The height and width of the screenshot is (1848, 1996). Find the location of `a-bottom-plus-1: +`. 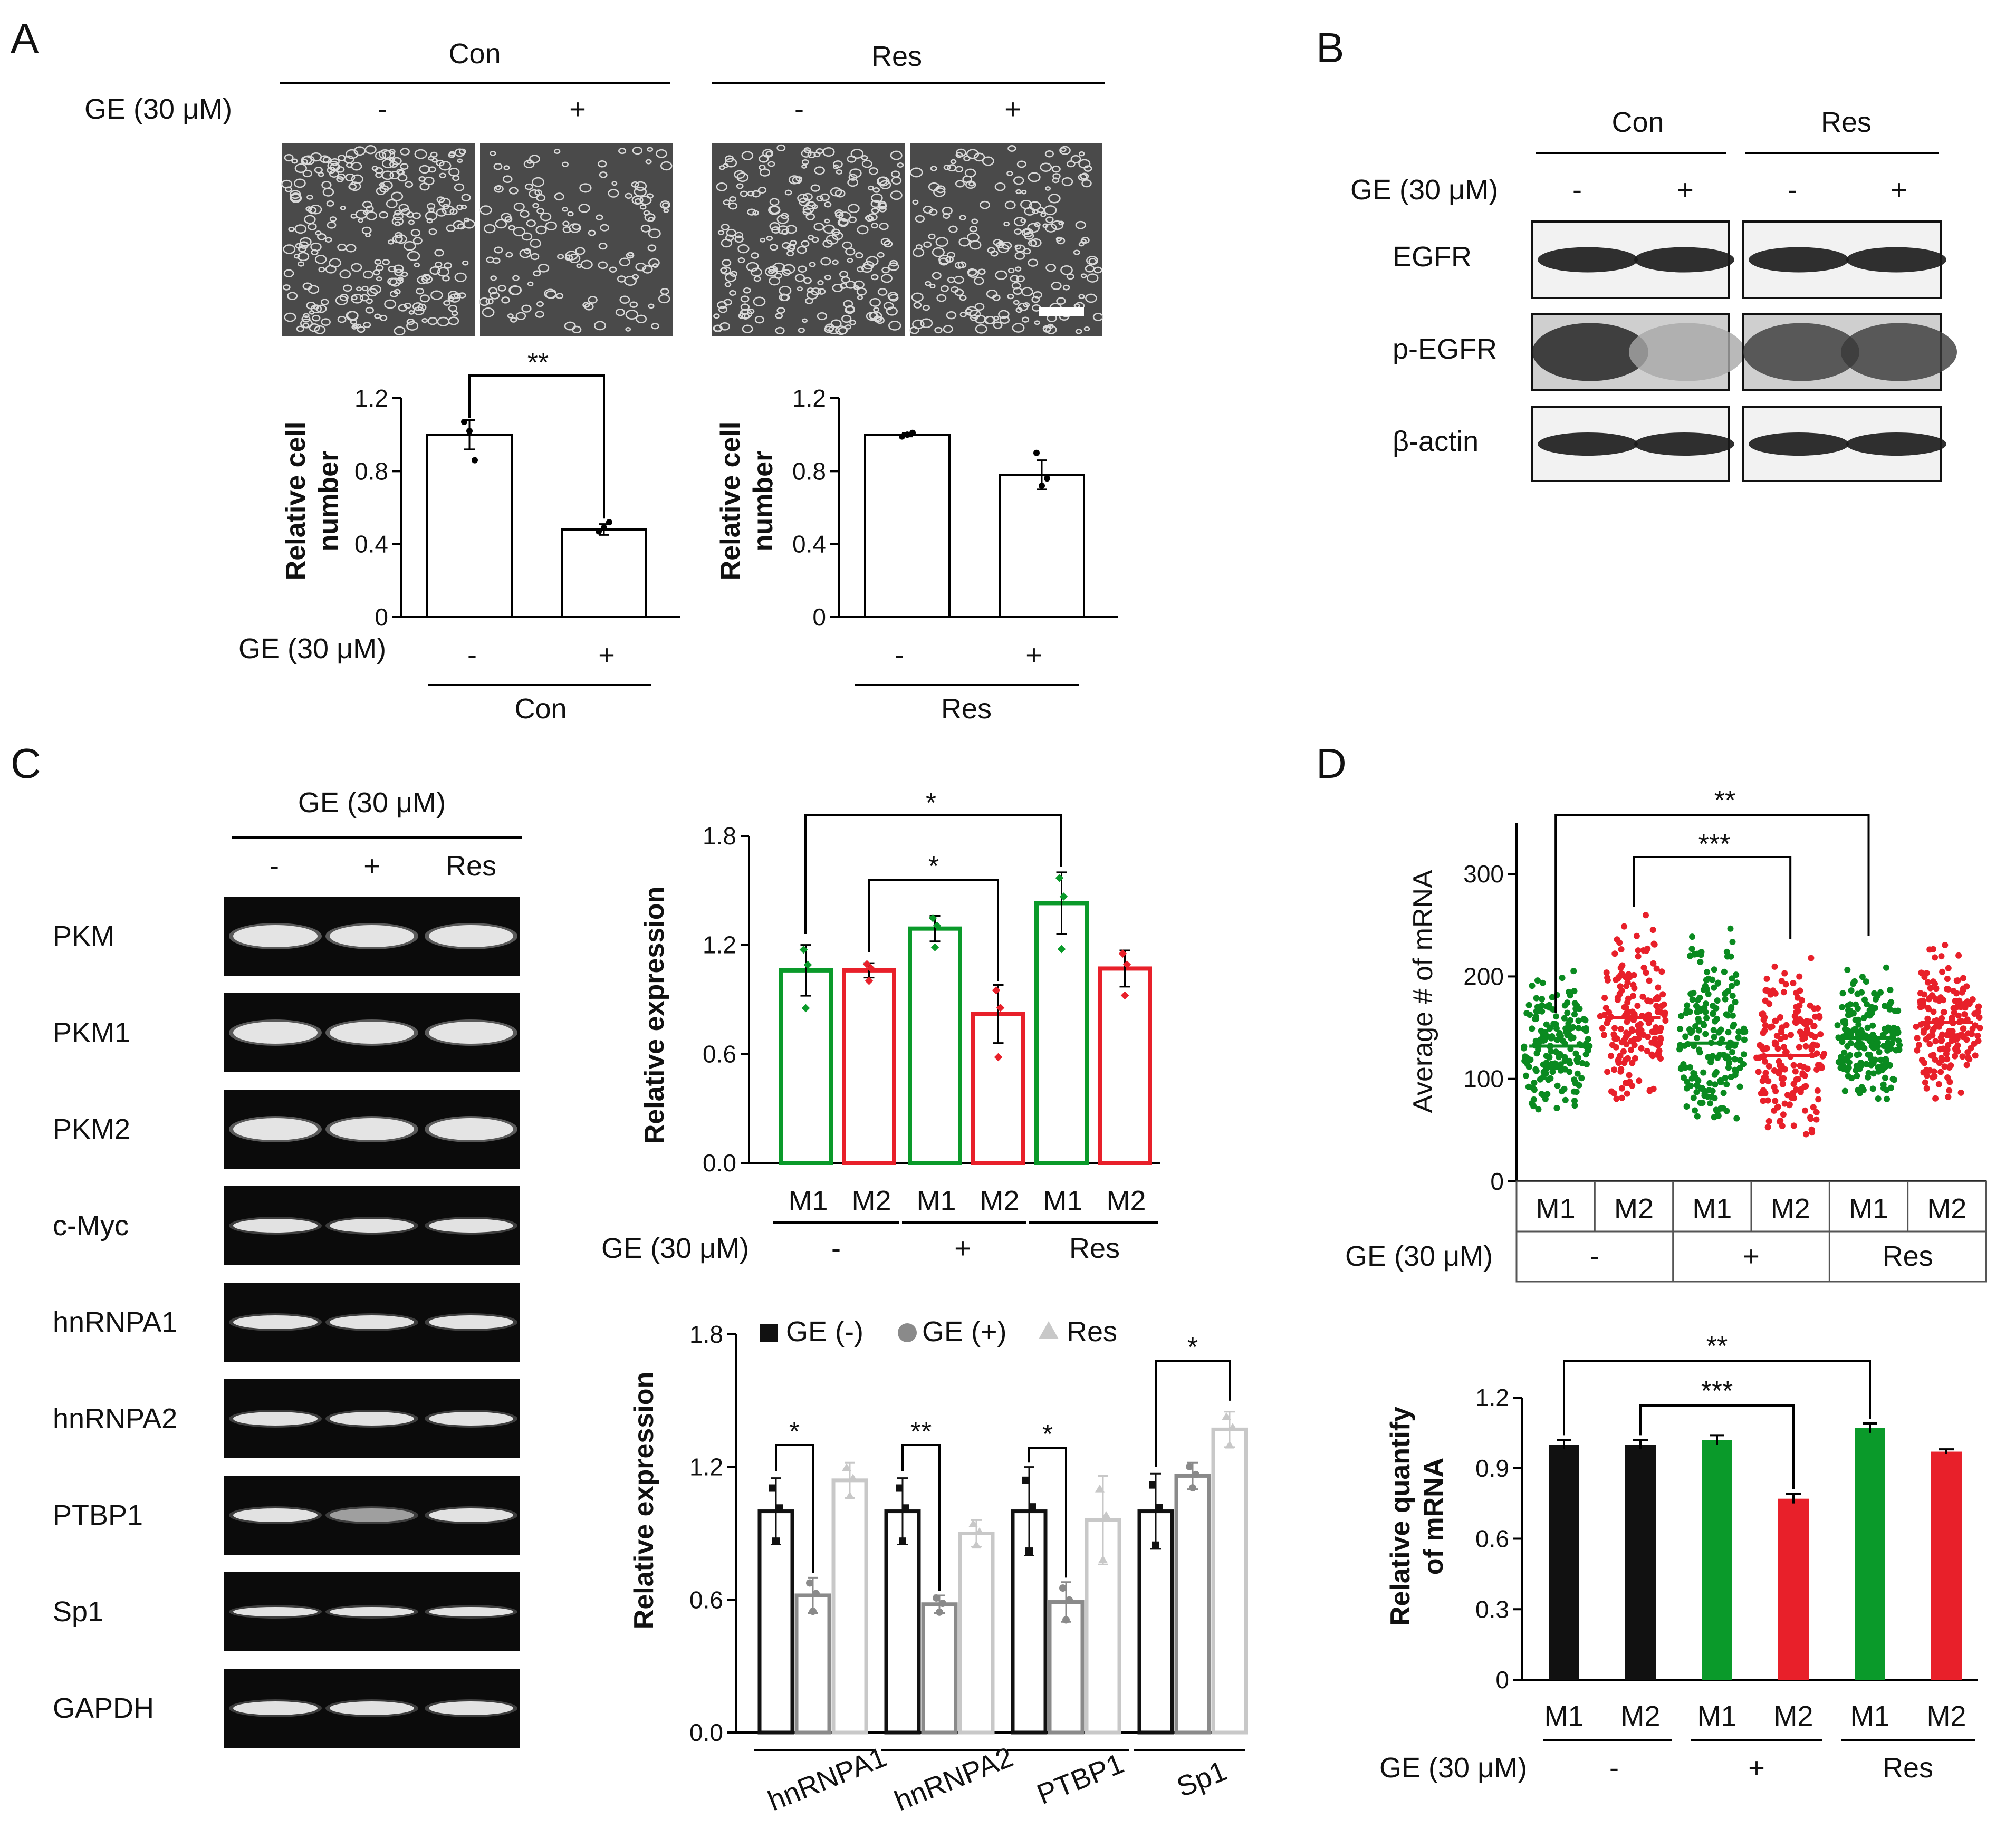

a-bottom-plus-1: + is located at coordinates (606, 655).